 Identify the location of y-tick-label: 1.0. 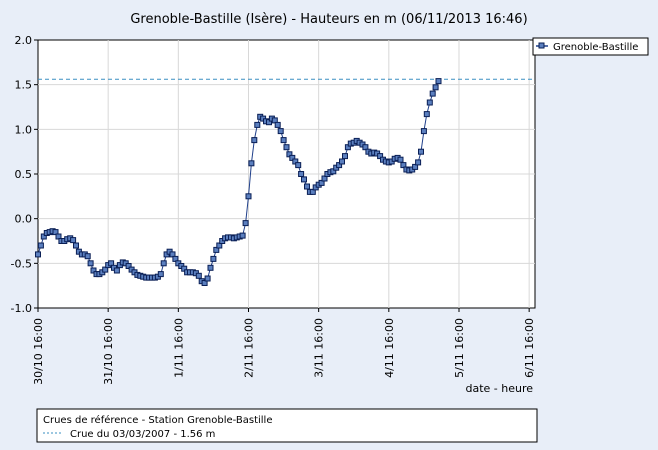
(24, 129).